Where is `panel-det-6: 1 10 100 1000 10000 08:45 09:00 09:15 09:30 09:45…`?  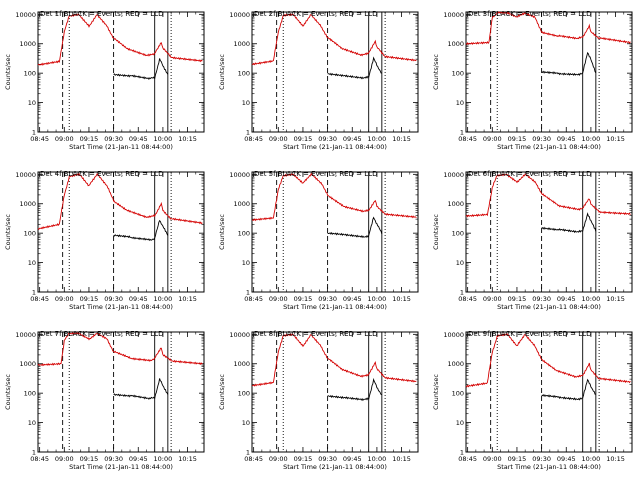
panel-det-6: 1 10 100 1000 10000 08:45 09:00 09:15 09:30 09:45… is located at coordinates (532, 240).